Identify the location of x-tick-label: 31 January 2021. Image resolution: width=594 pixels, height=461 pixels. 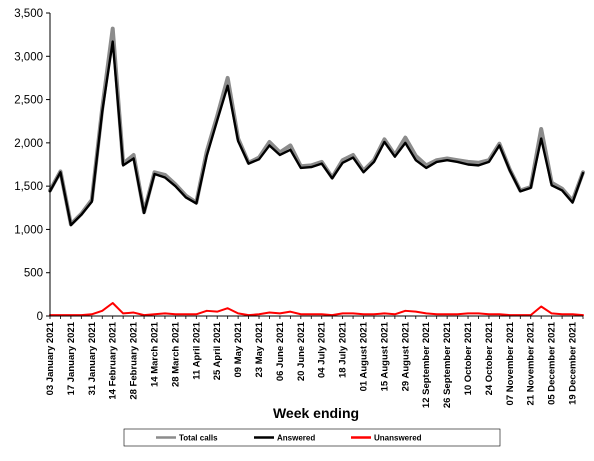
(92, 358).